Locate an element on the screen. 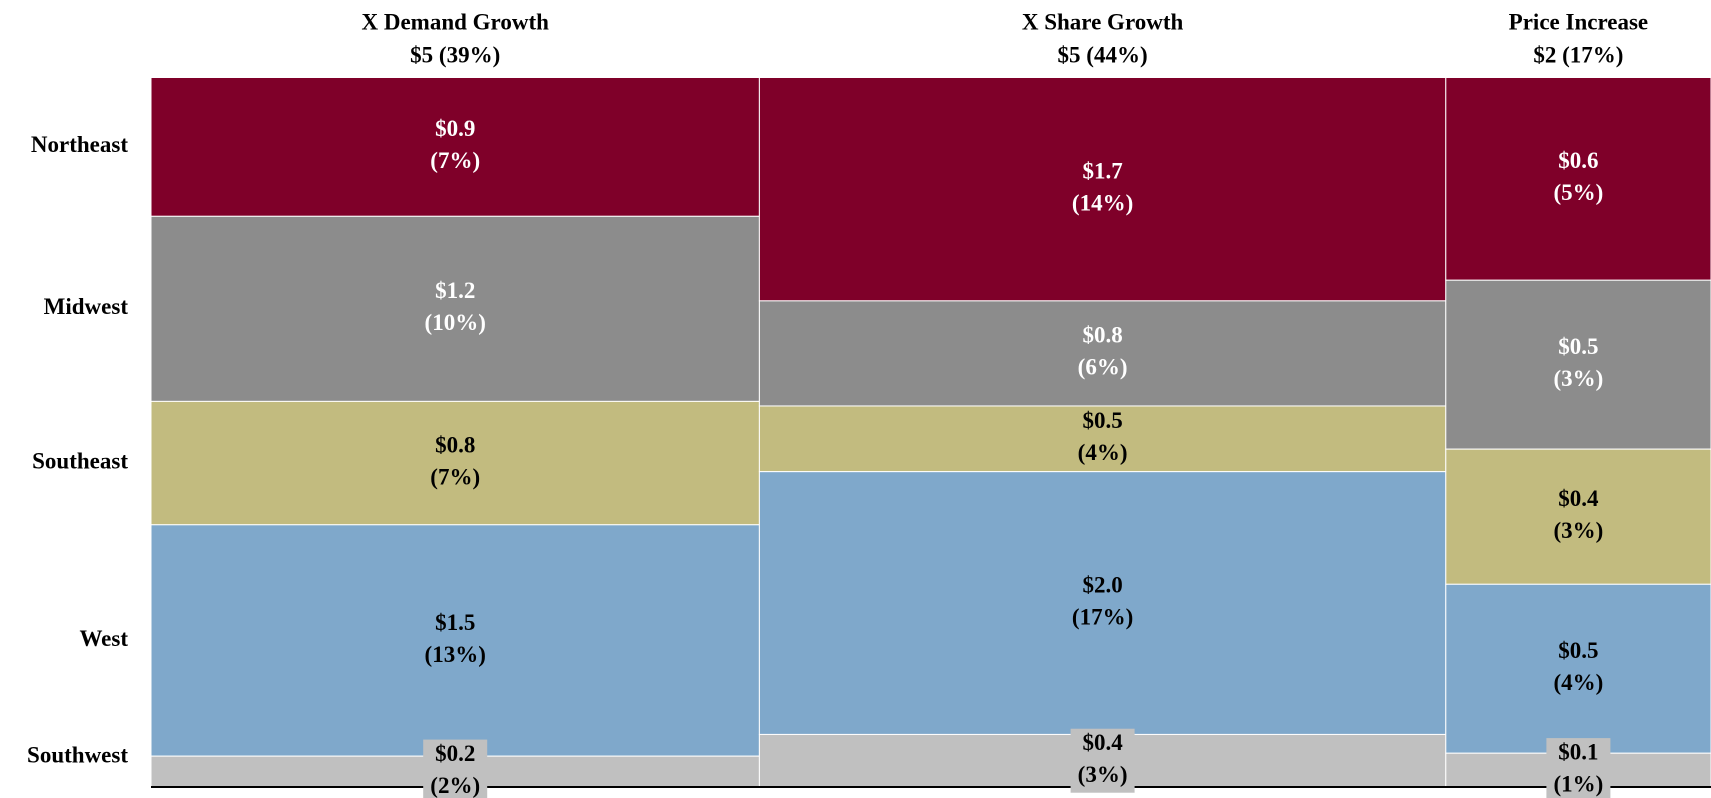 Image resolution: width=1711 pixels, height=798 pixels. column-title: X Demand Growth is located at coordinates (455, 21).